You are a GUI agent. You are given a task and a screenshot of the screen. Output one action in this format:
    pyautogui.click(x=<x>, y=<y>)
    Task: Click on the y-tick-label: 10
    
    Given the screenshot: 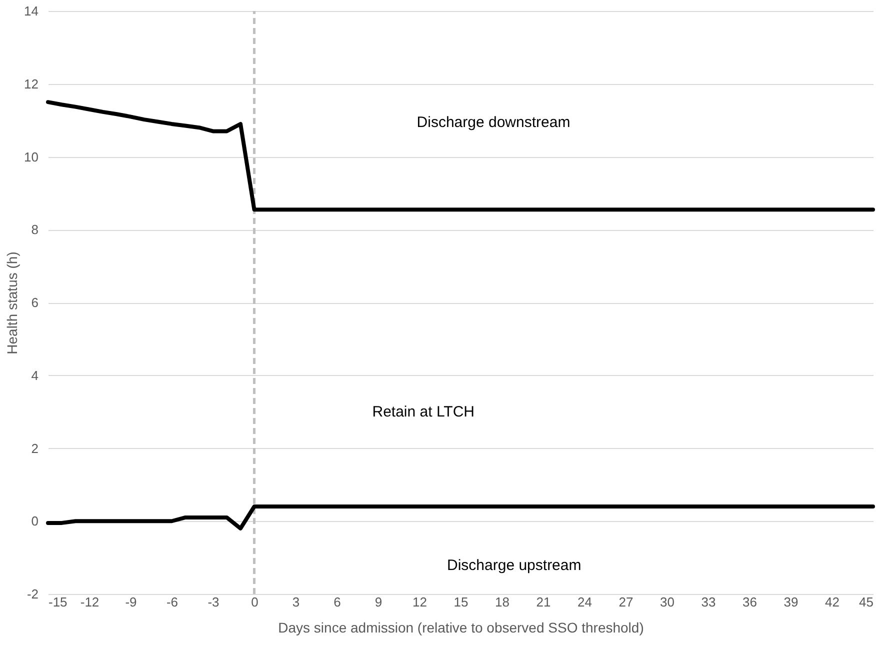 What is the action you would take?
    pyautogui.click(x=31, y=156)
    